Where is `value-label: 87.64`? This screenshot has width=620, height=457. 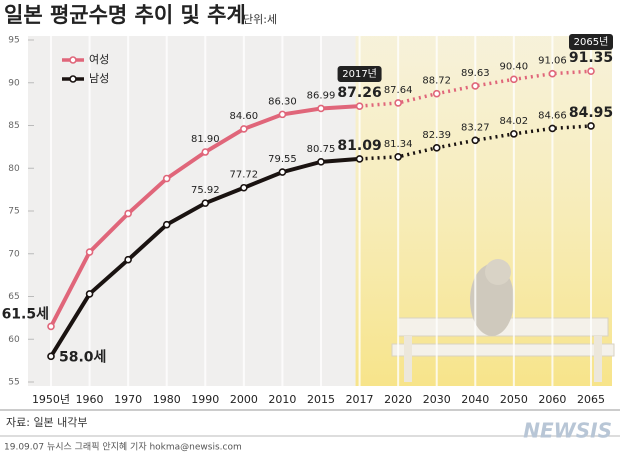 value-label: 87.64 is located at coordinates (398, 90).